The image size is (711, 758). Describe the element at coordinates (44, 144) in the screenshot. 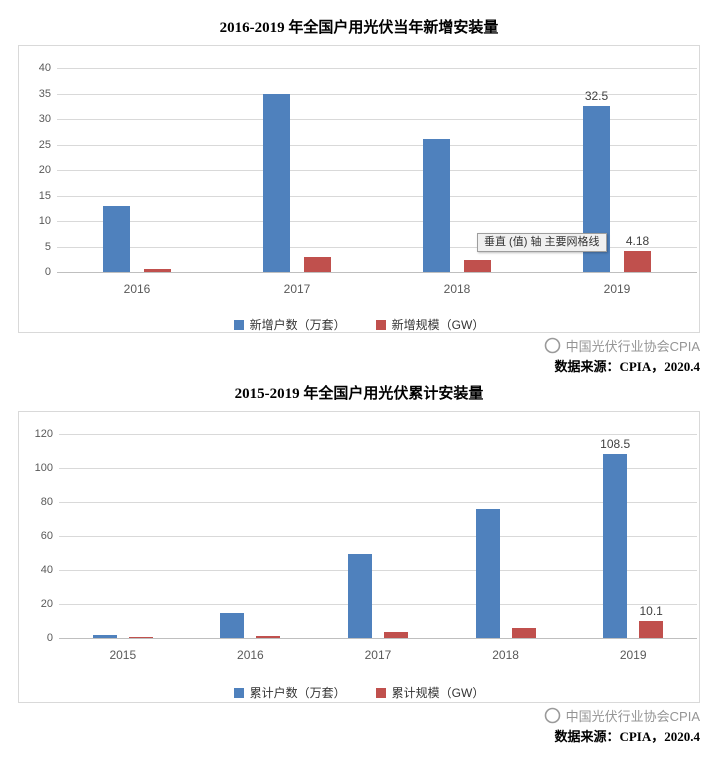

I see `y-axis-label: 25` at that location.